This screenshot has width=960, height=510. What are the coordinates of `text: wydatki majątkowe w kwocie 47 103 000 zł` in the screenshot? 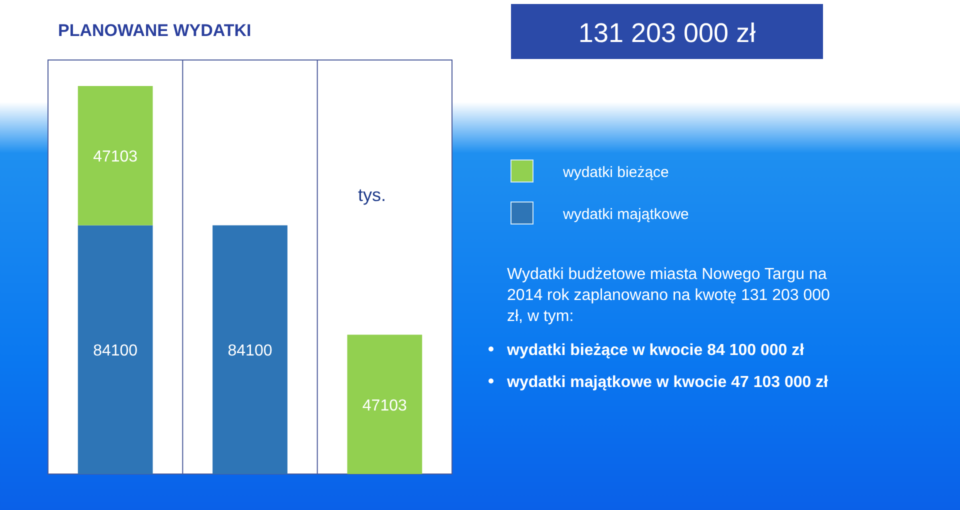 It's located at (667, 382).